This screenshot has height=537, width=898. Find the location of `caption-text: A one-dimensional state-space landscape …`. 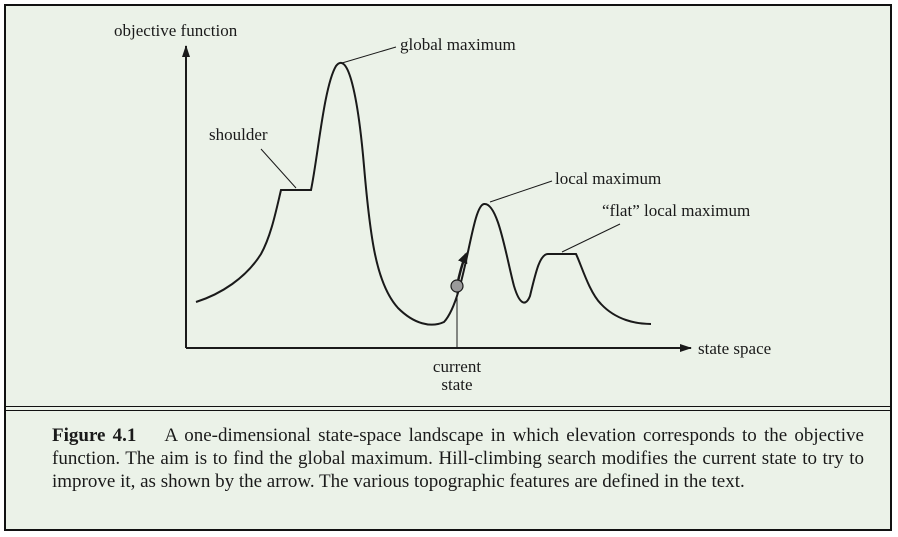

caption-text: A one-dimensional state-space landscape … is located at coordinates (458, 458).